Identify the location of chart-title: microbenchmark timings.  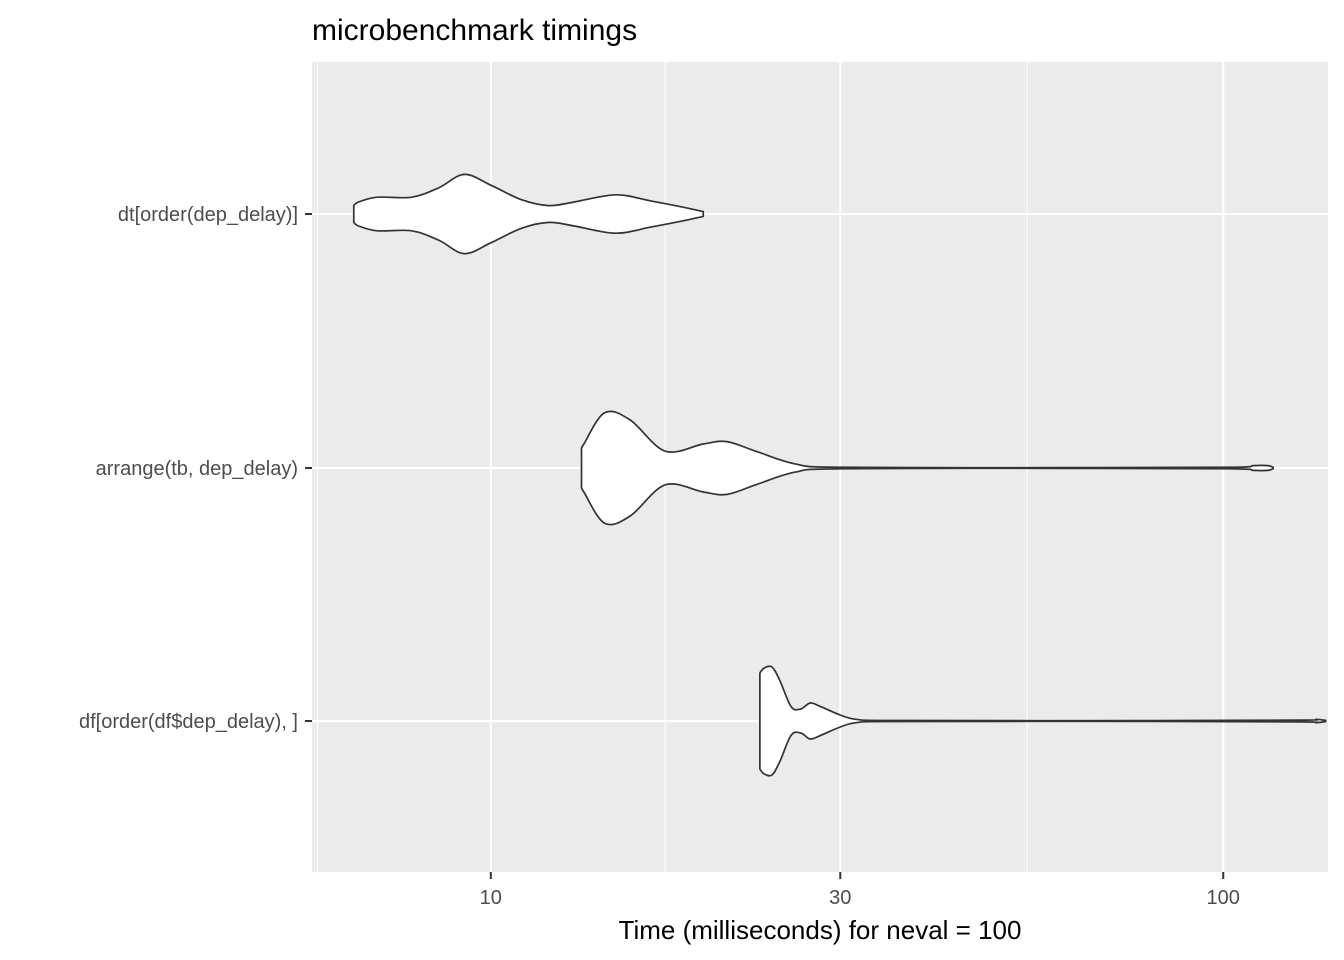
(474, 30).